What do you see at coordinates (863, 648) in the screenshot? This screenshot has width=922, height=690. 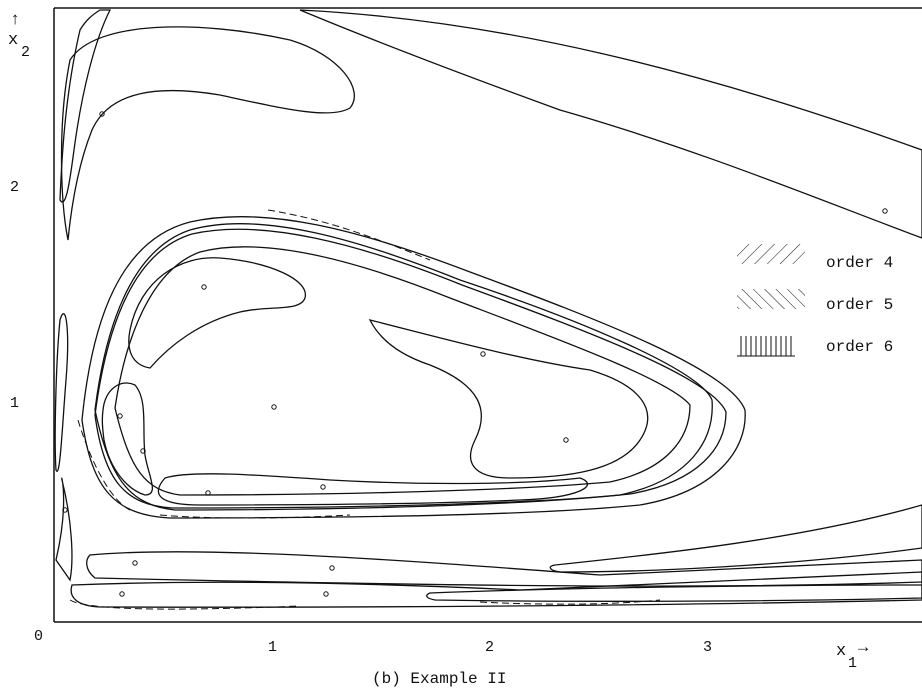 I see `x-axis-arrow: →` at bounding box center [863, 648].